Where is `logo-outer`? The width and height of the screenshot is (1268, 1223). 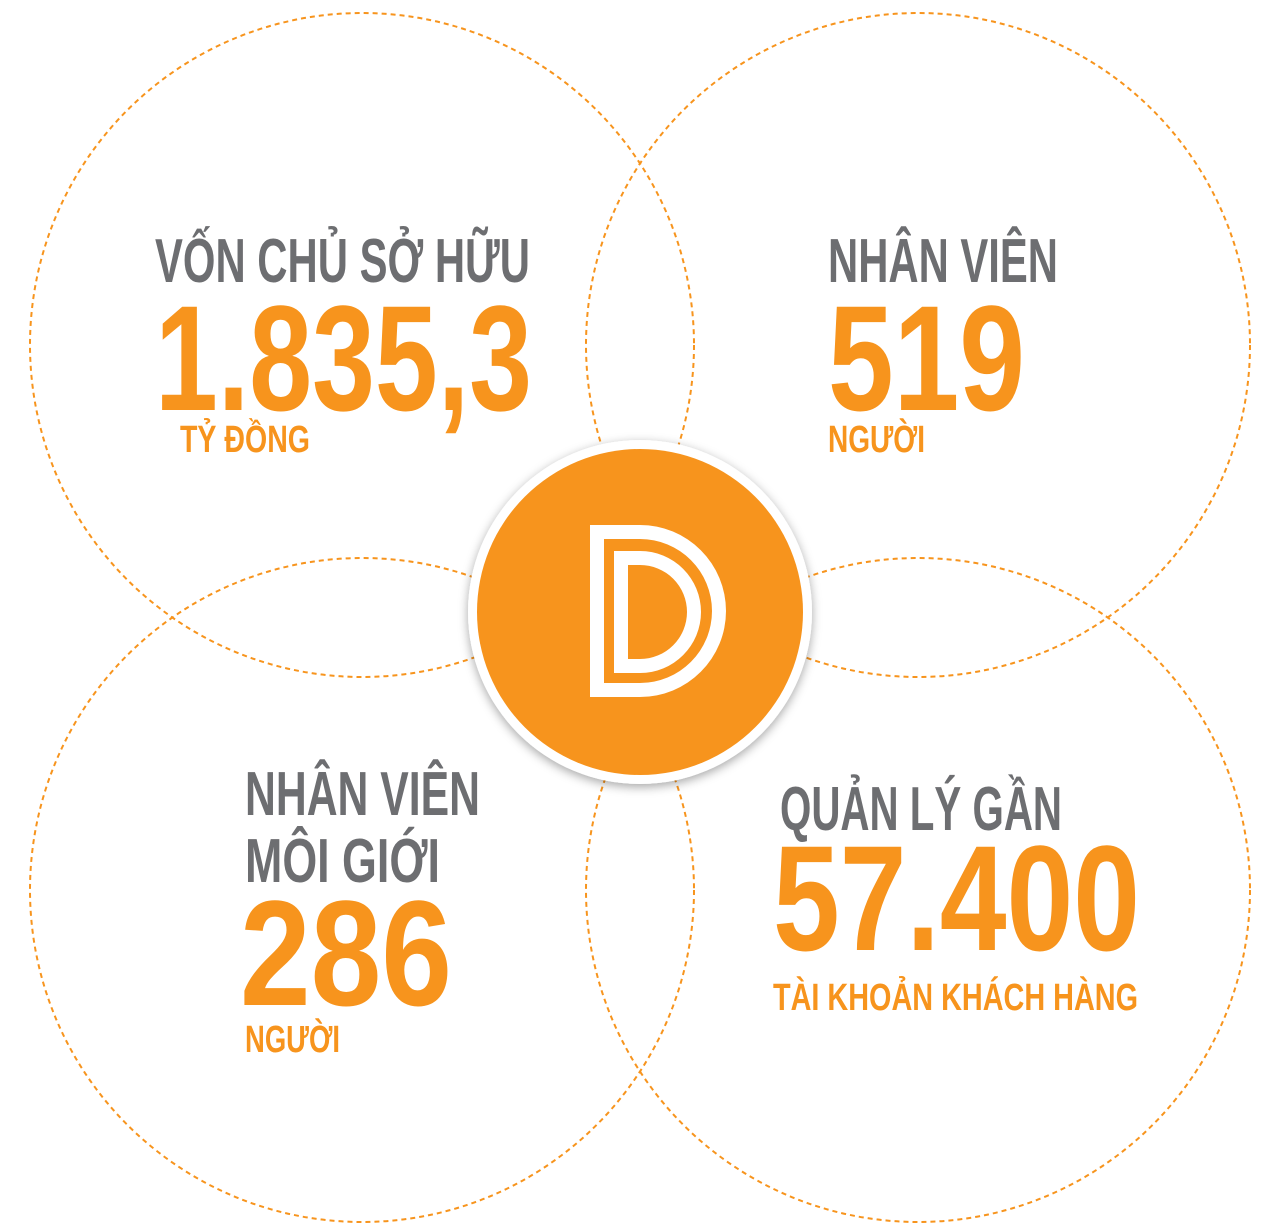 logo-outer is located at coordinates (658, 611).